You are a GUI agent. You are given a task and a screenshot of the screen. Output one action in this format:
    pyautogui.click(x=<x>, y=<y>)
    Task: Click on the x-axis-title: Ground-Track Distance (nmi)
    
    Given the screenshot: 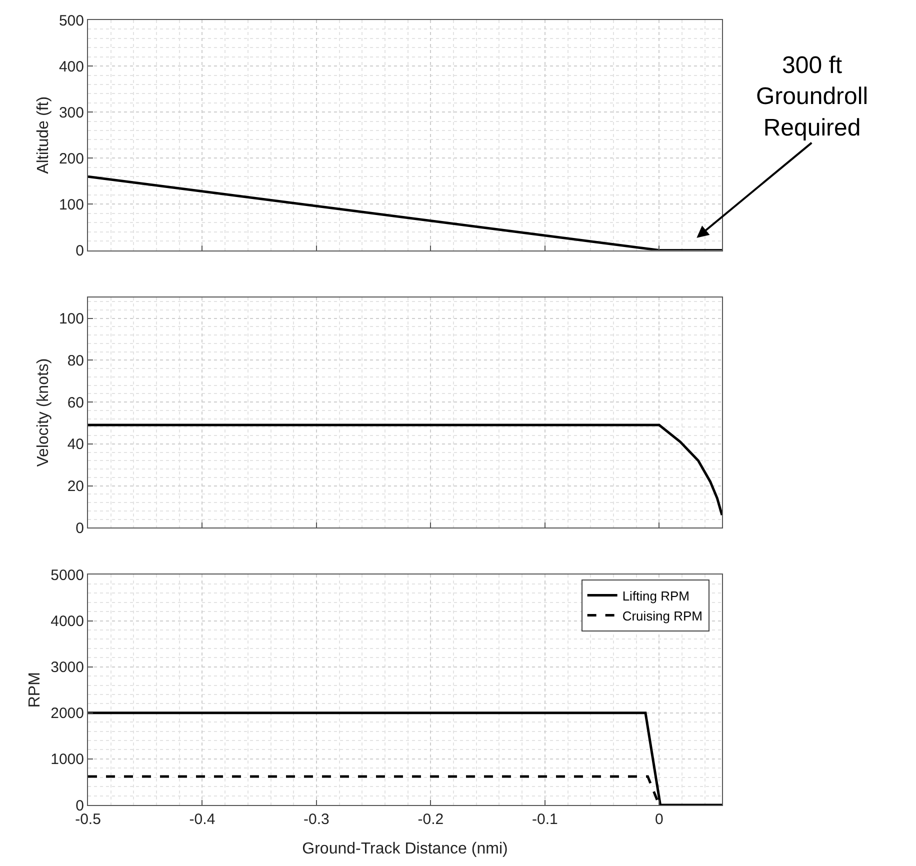 What is the action you would take?
    pyautogui.click(x=405, y=849)
    